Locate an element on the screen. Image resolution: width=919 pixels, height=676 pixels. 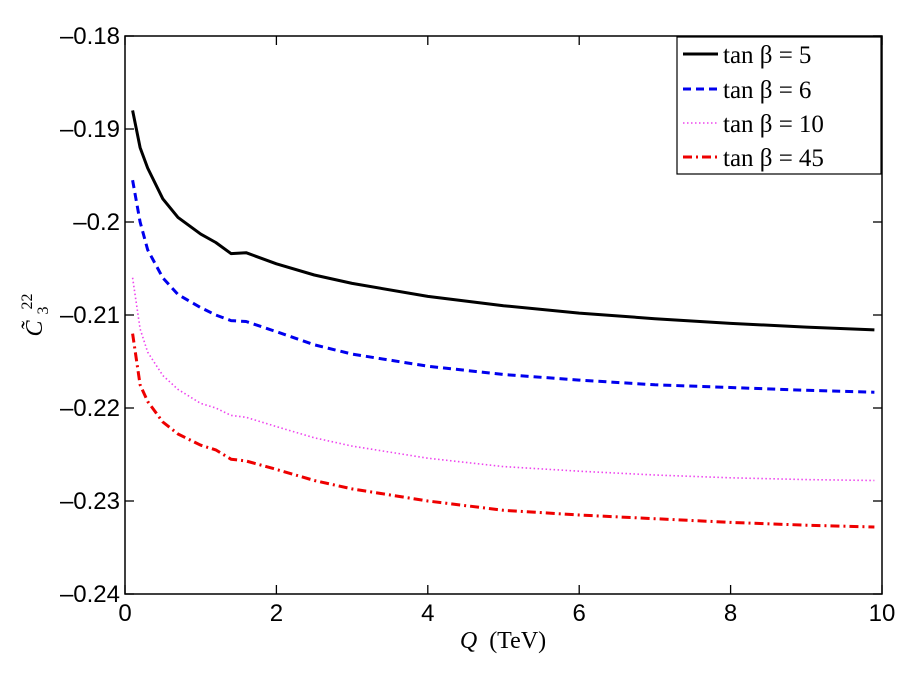
x-axis-variable: Q is located at coordinates (468, 641).